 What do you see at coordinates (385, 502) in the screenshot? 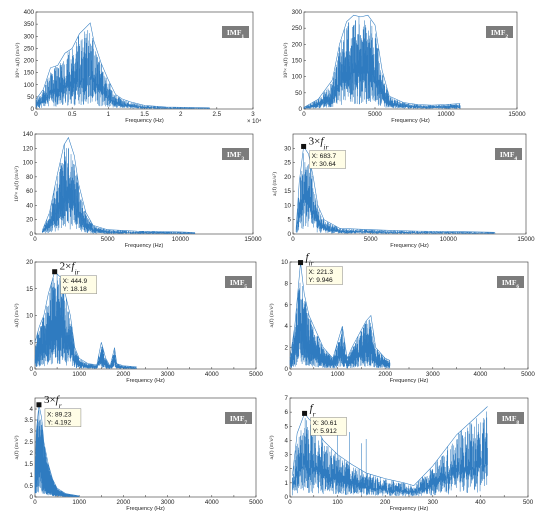
I see `x-tick-label: 200` at bounding box center [385, 502].